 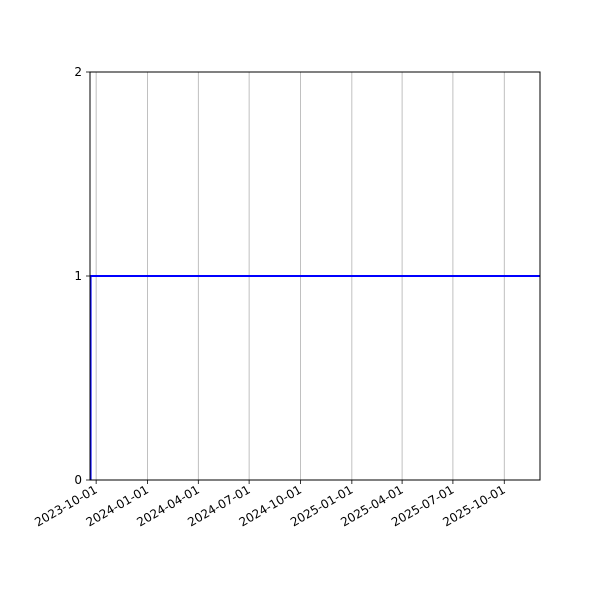 What do you see at coordinates (78, 72) in the screenshot?
I see `y-tick-label: 2` at bounding box center [78, 72].